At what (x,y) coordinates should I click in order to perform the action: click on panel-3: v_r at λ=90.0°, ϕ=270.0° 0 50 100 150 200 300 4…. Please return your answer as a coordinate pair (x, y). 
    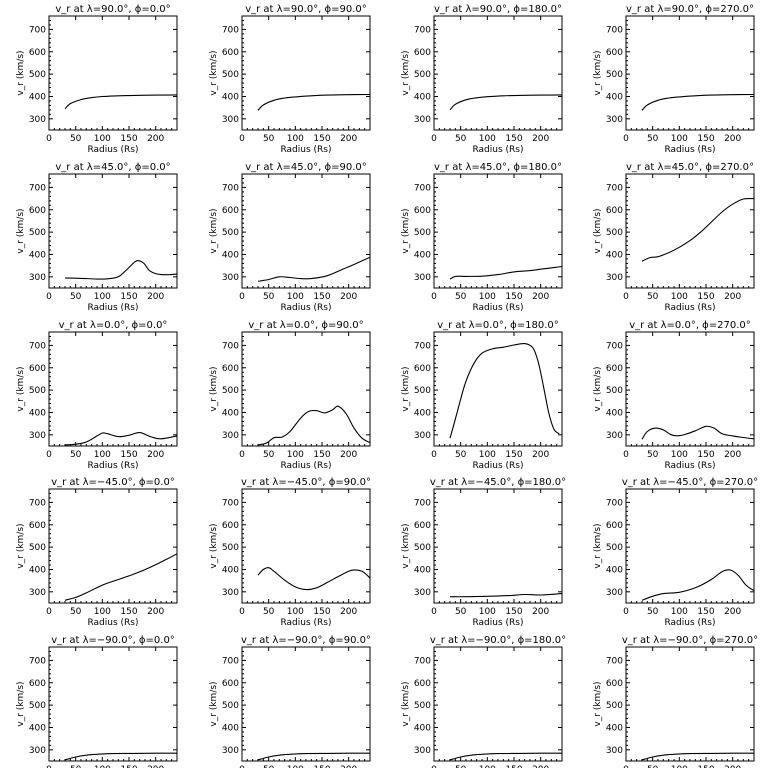
    Looking at the image, I should click on (674, 79).